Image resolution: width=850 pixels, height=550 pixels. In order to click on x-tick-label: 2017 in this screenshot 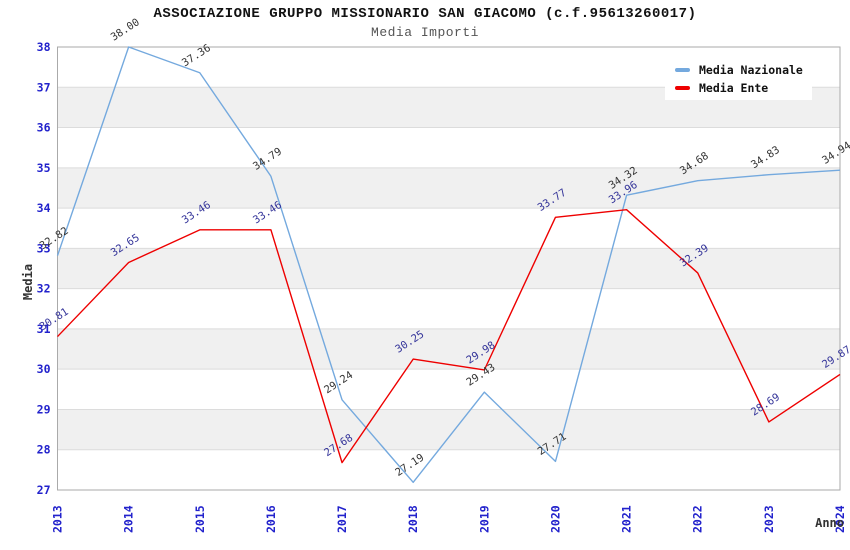, I will do `click(342, 519)`.